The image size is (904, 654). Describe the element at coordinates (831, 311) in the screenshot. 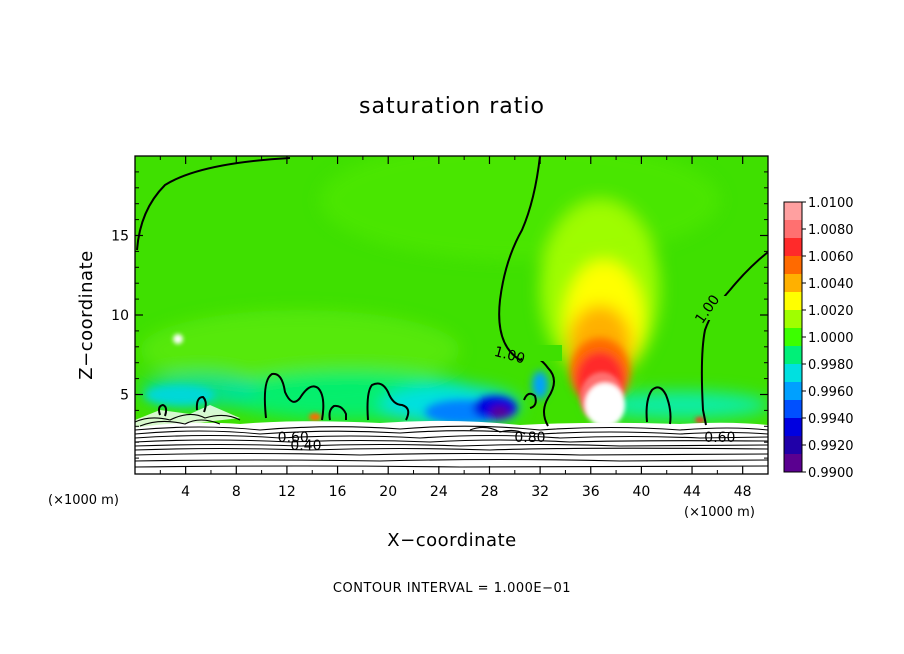

I see `colorbar-label: 1.0020` at that location.